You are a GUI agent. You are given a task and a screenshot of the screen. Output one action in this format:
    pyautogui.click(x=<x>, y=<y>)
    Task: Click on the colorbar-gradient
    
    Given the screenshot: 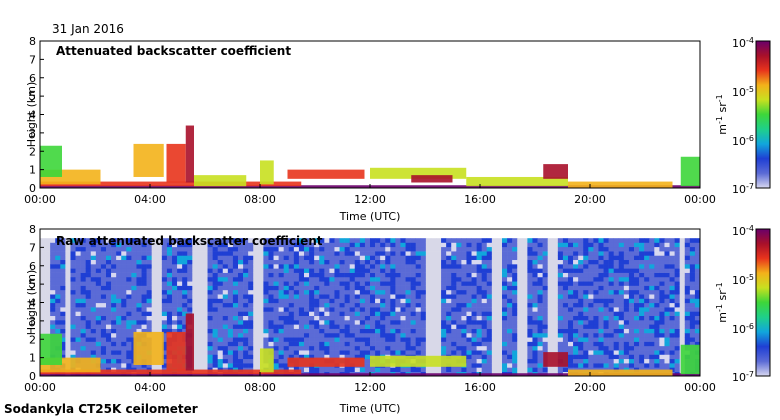 What is the action you would take?
    pyautogui.click(x=763, y=302)
    